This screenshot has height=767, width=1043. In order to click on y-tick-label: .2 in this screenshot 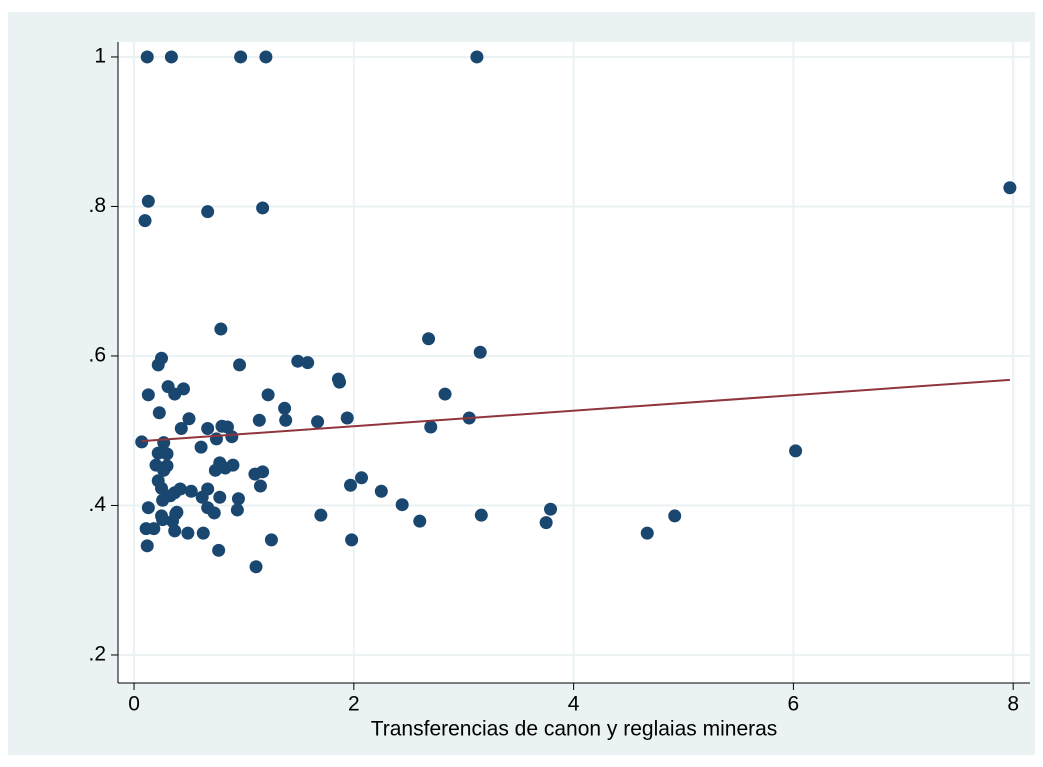, I will do `click(97, 654)`.